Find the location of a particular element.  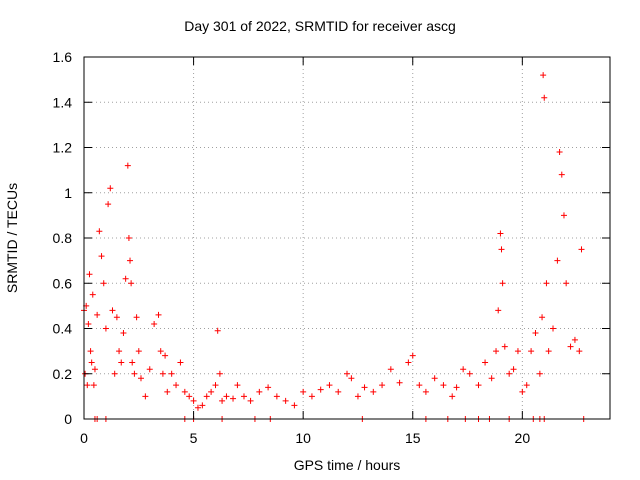

y-tick-label: 0.2 is located at coordinates (63, 374).